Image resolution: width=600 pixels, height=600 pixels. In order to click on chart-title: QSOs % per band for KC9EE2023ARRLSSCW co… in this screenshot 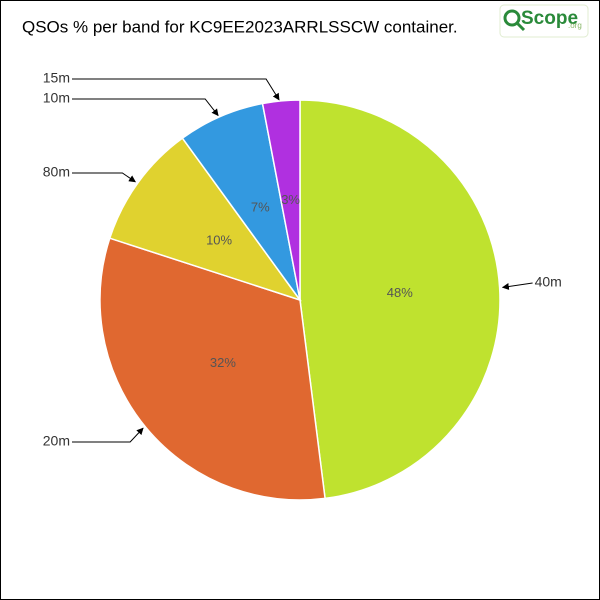, I will do `click(240, 26)`.